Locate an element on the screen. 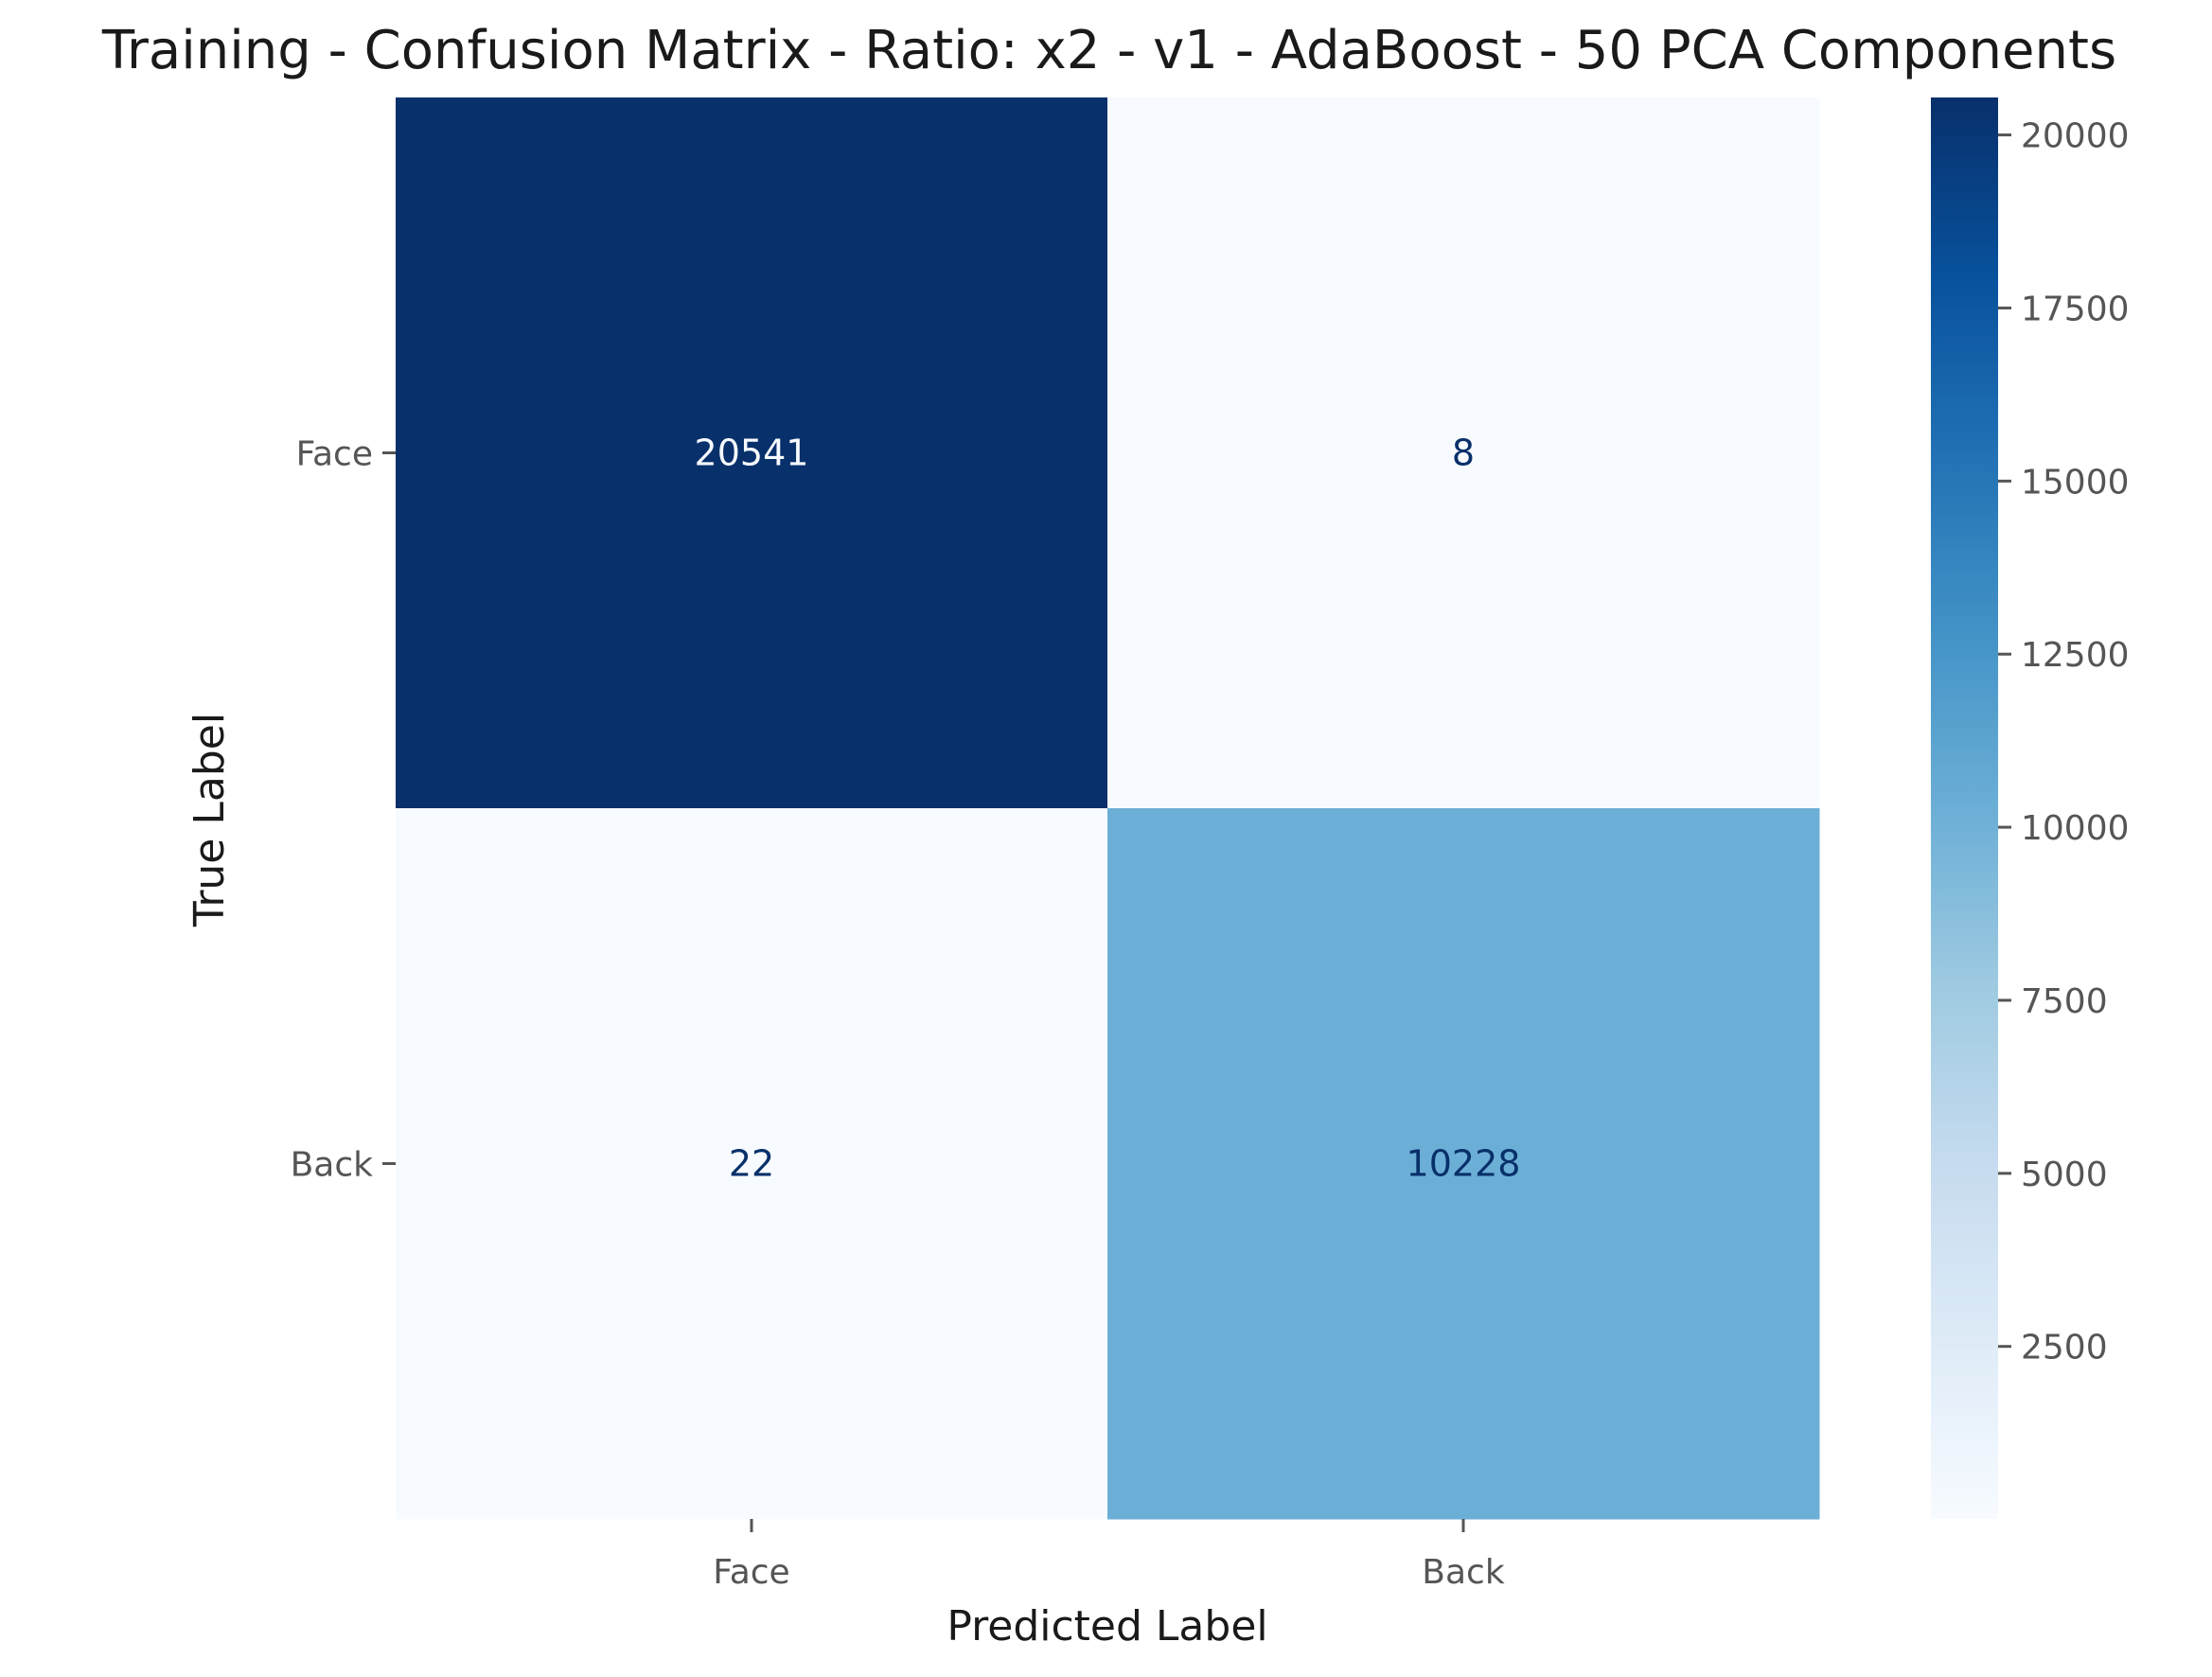  cell-value-label: 20541 is located at coordinates (752, 453).